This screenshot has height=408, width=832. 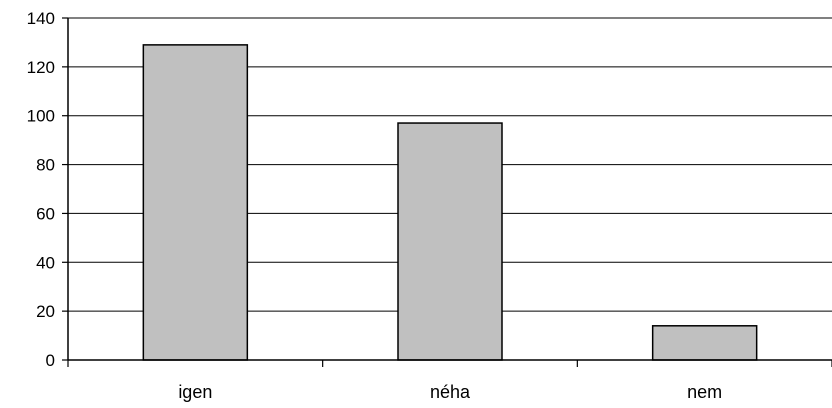 What do you see at coordinates (704, 343) in the screenshot?
I see `bar-nem` at bounding box center [704, 343].